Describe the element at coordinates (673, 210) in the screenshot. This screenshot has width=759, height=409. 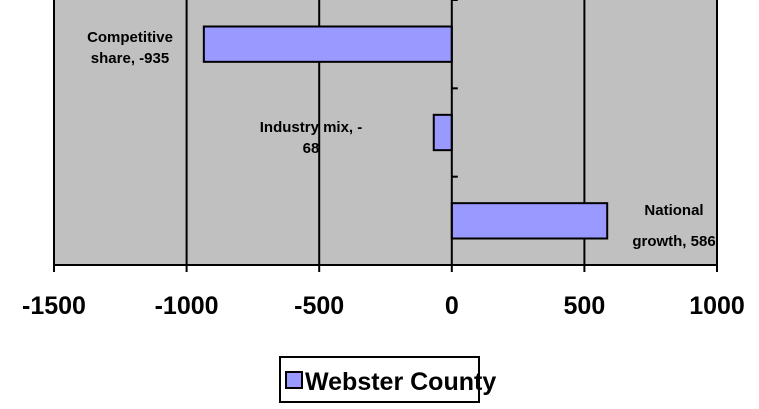
I see `data-label-national-growth-line1: National` at that location.